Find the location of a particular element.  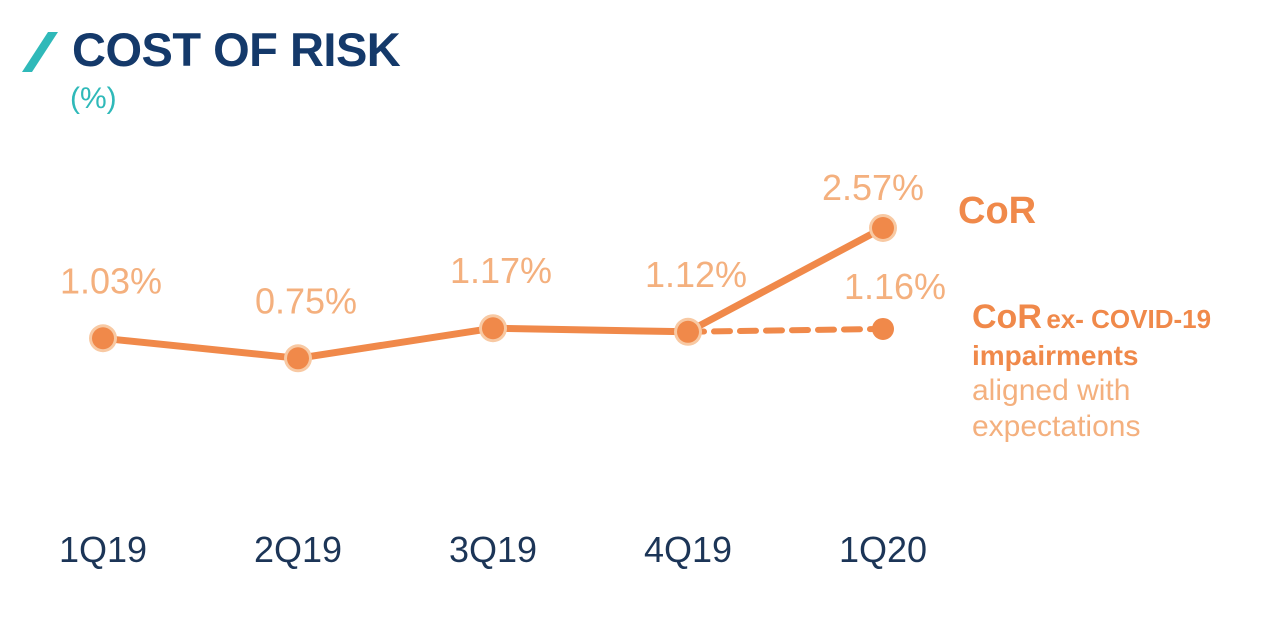

data-label-cor-ex-covid-1Q20: 1.16% is located at coordinates (895, 286).